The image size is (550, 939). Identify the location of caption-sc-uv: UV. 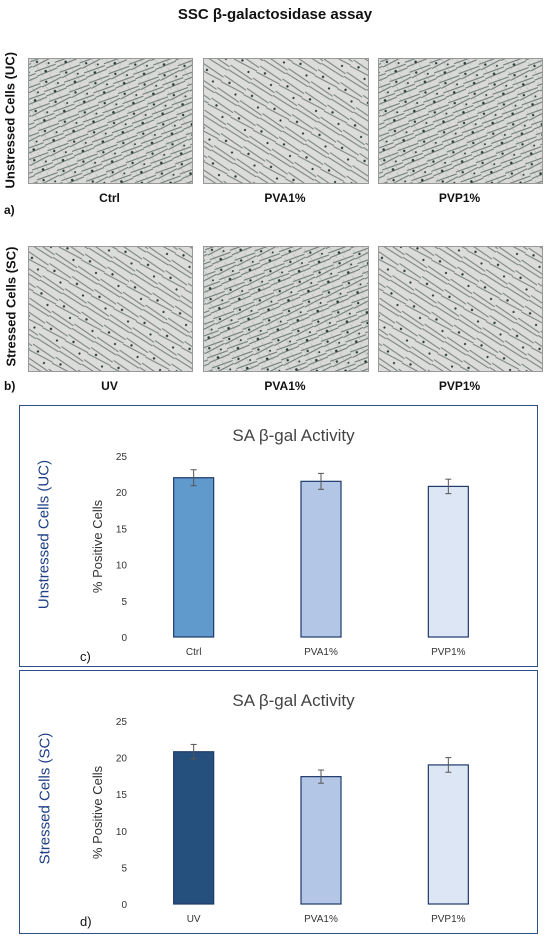
(109, 386).